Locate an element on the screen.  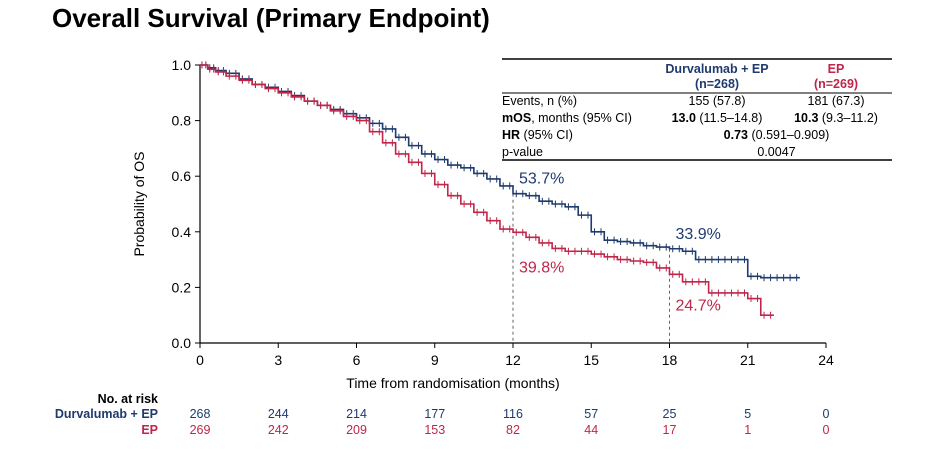
risk-count: 244 is located at coordinates (278, 414).